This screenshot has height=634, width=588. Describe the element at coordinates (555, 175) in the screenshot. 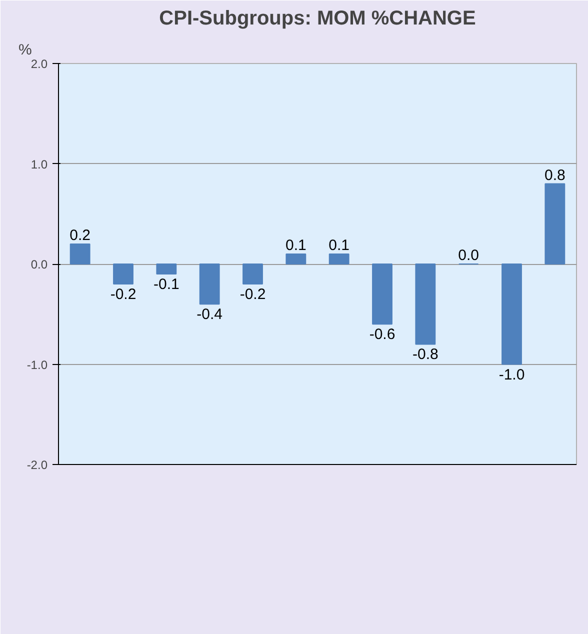

I see `data-label: 0.8` at that location.